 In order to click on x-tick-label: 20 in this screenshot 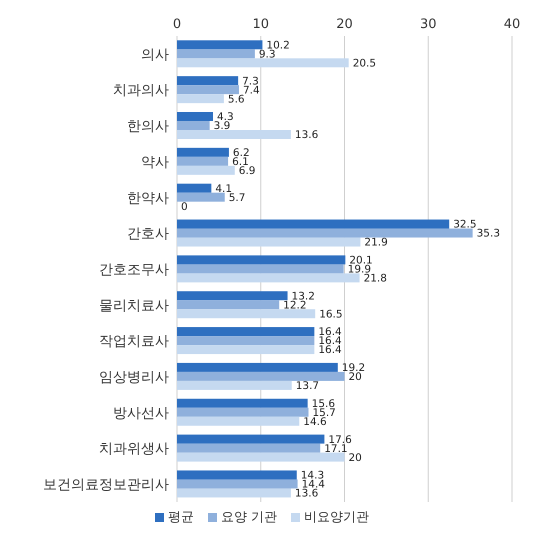, I will do `click(344, 24)`.